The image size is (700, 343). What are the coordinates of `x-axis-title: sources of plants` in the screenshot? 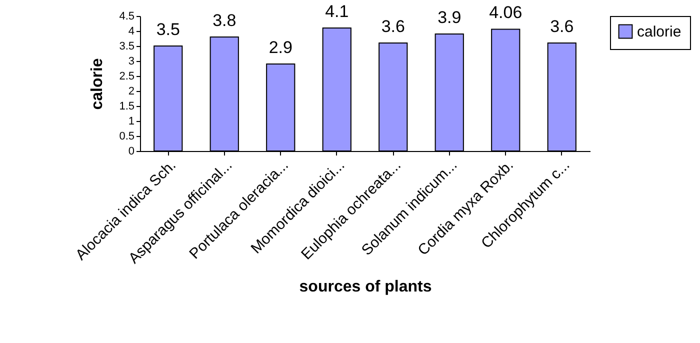 It's located at (365, 287).